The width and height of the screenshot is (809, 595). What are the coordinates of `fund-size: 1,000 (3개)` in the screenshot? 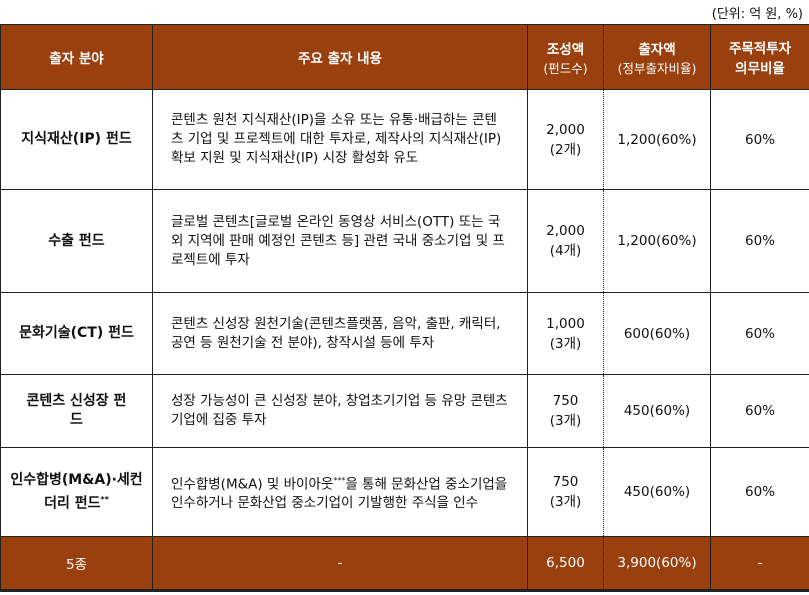 It's located at (565, 333).